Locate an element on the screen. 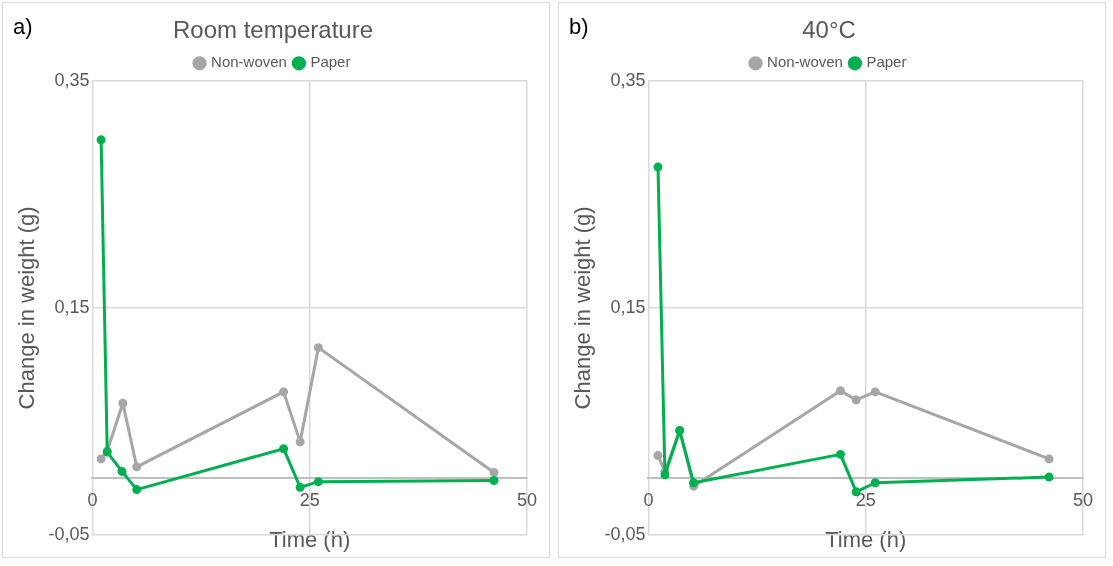 Image resolution: width=1113 pixels, height=566 pixels. text: a) is located at coordinates (23, 27).